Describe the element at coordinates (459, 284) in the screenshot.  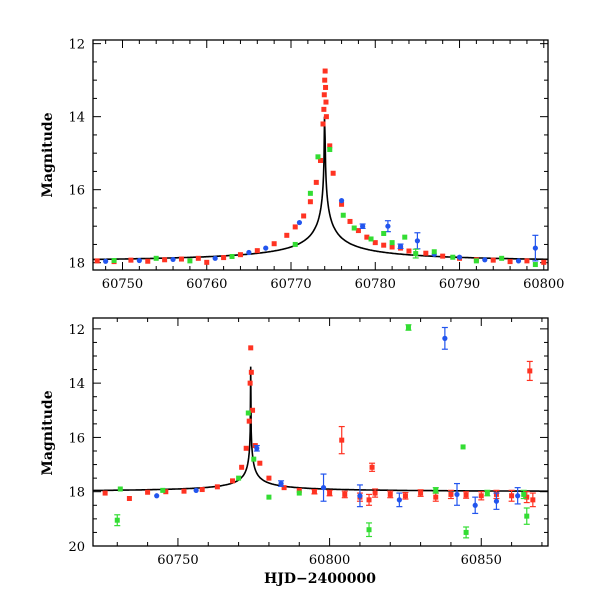
I see `x-tick-label: 60790` at that location.